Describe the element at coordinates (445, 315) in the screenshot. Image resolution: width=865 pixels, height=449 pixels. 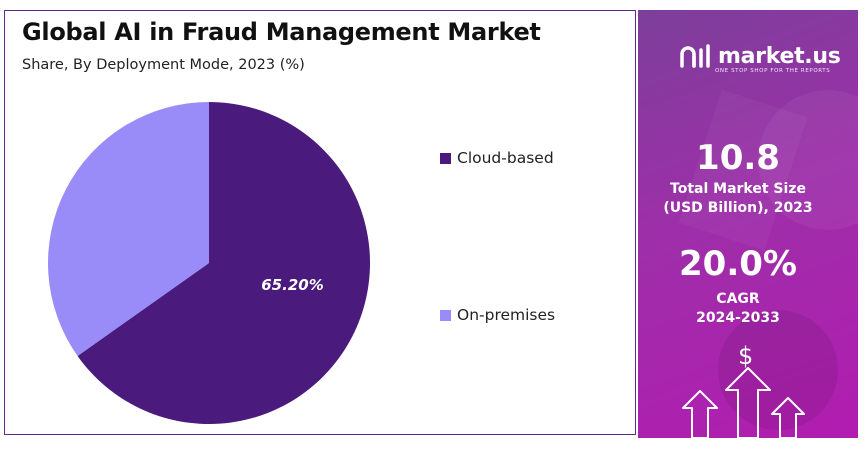
I see `legend-swatch-on-premises` at that location.